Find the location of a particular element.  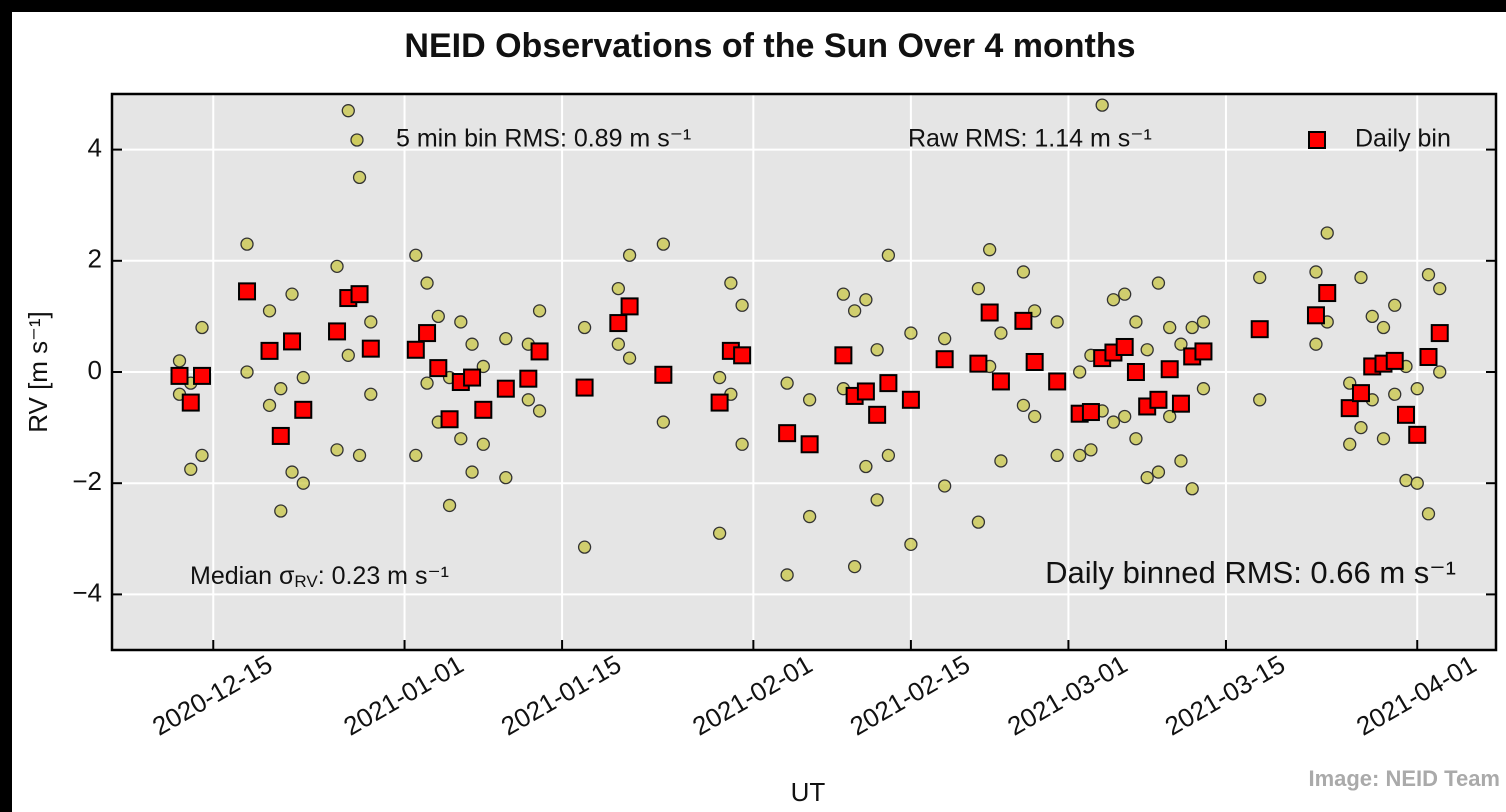

y-tick-label: 2 is located at coordinates (95, 259).